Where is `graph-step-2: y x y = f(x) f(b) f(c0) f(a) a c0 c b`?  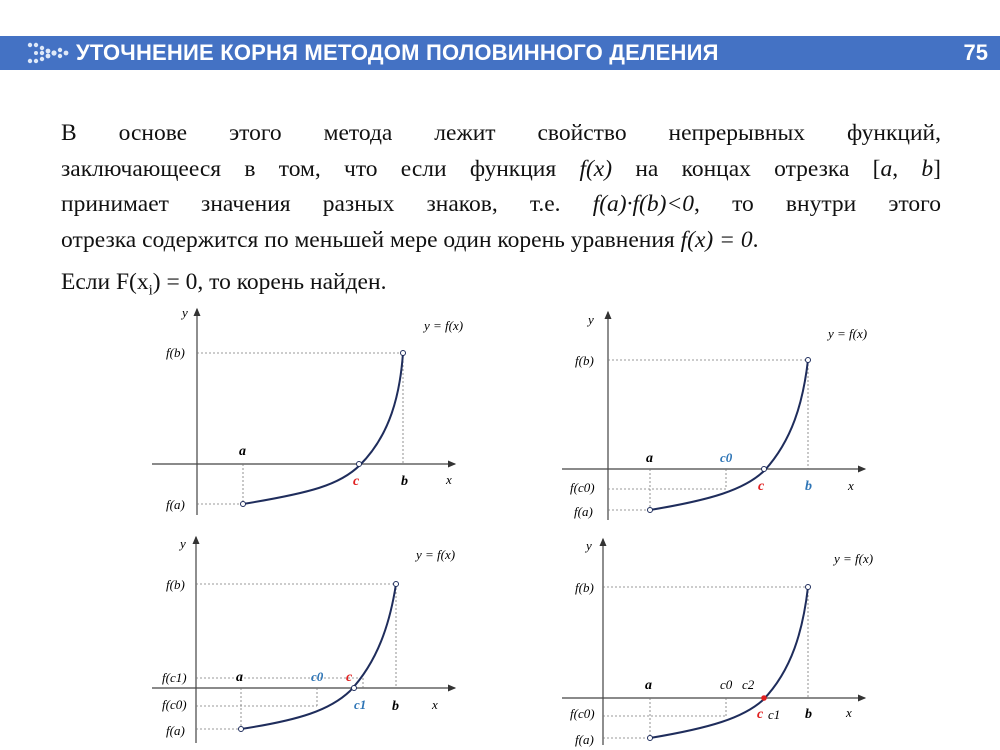 graph-step-2: y x y = f(x) f(b) f(c0) f(a) a c0 c b is located at coordinates (725, 415).